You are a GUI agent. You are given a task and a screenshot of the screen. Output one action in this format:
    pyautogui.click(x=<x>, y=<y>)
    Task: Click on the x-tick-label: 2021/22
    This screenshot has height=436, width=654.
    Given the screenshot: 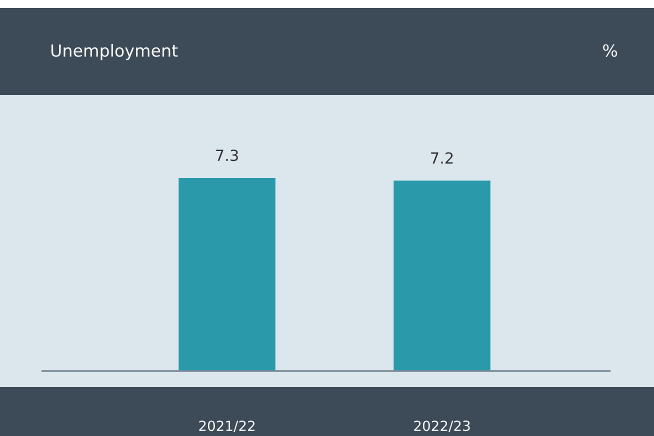 What is the action you would take?
    pyautogui.click(x=226, y=426)
    